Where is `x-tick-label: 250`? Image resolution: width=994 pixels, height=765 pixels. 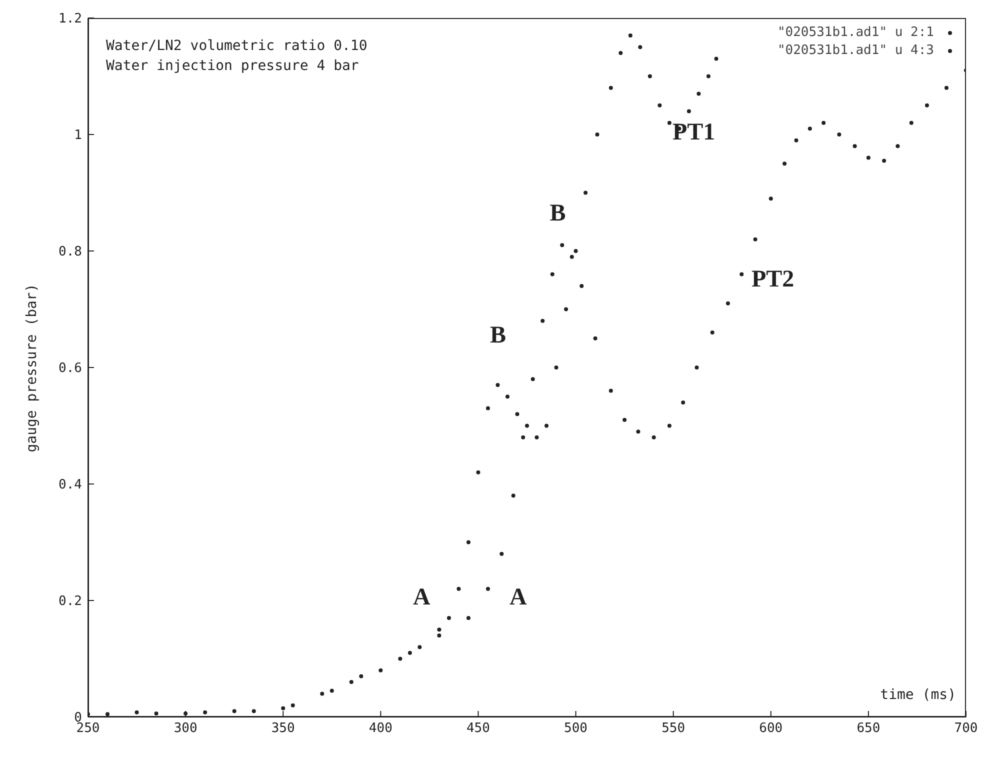
x-tick-label: 250 is located at coordinates (88, 728).